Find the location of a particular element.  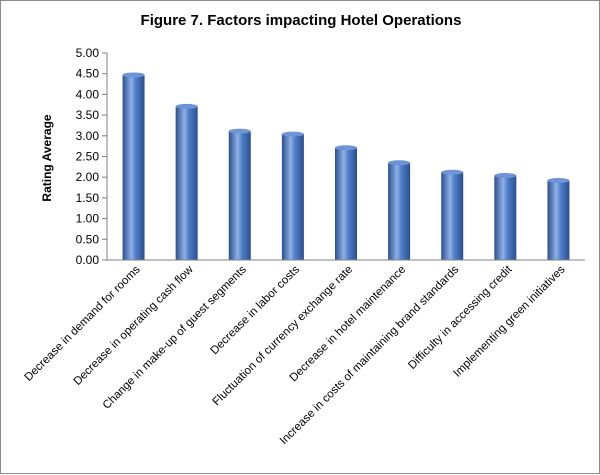

x-category-label: Decrease in labor costs is located at coordinates (256, 310).